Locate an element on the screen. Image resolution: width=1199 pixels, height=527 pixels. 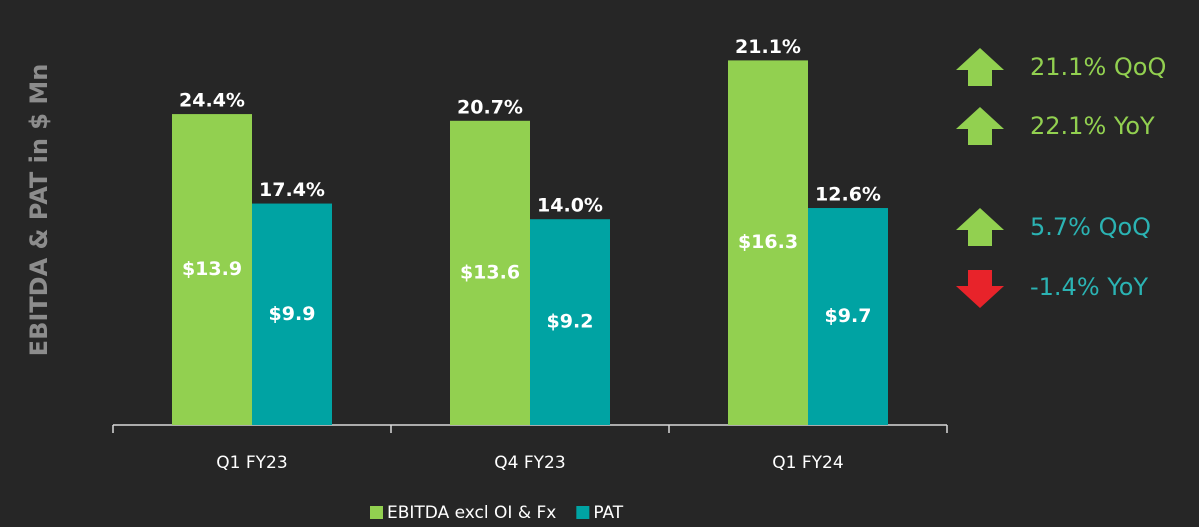
x-tick-label: Q4 FY23 is located at coordinates (529, 463).